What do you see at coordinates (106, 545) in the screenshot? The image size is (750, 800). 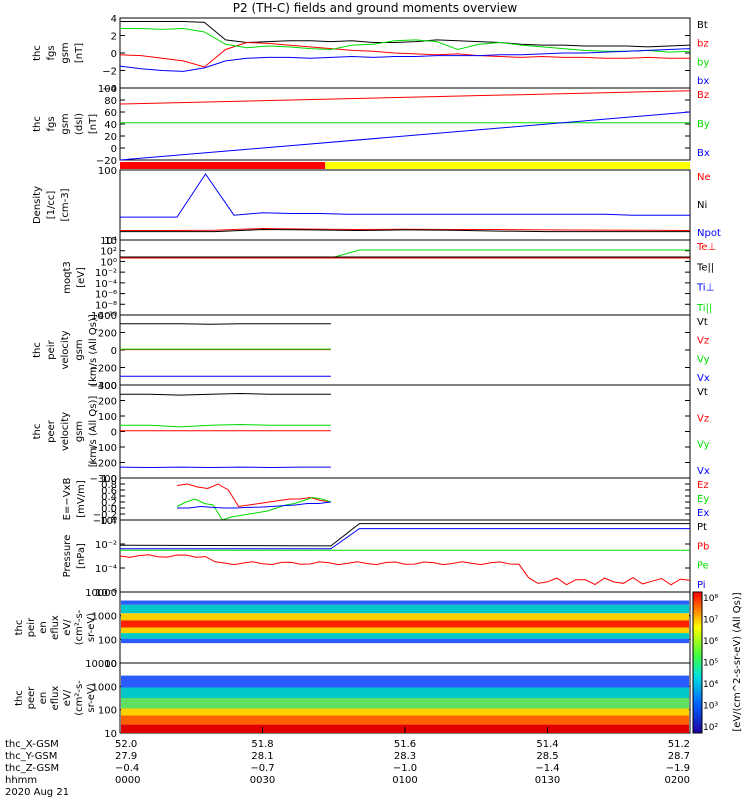 I see `pressure-ytick-label: 10⁻²` at bounding box center [106, 545].